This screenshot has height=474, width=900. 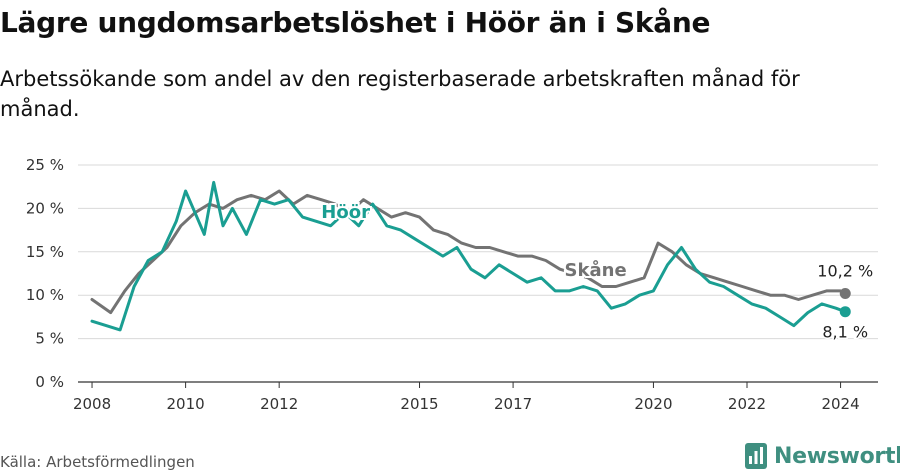 What do you see at coordinates (45, 252) in the screenshot?
I see `y-tick-label: 15 %` at bounding box center [45, 252].